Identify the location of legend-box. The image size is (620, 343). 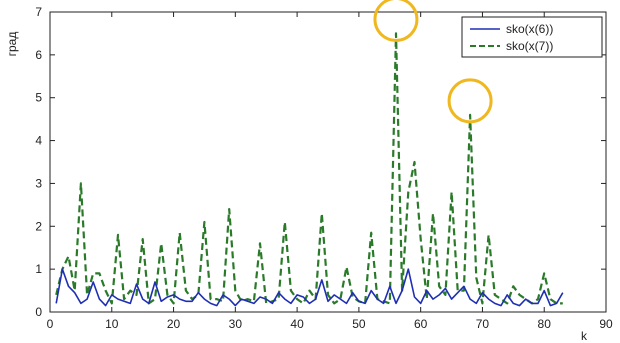
(532, 37).